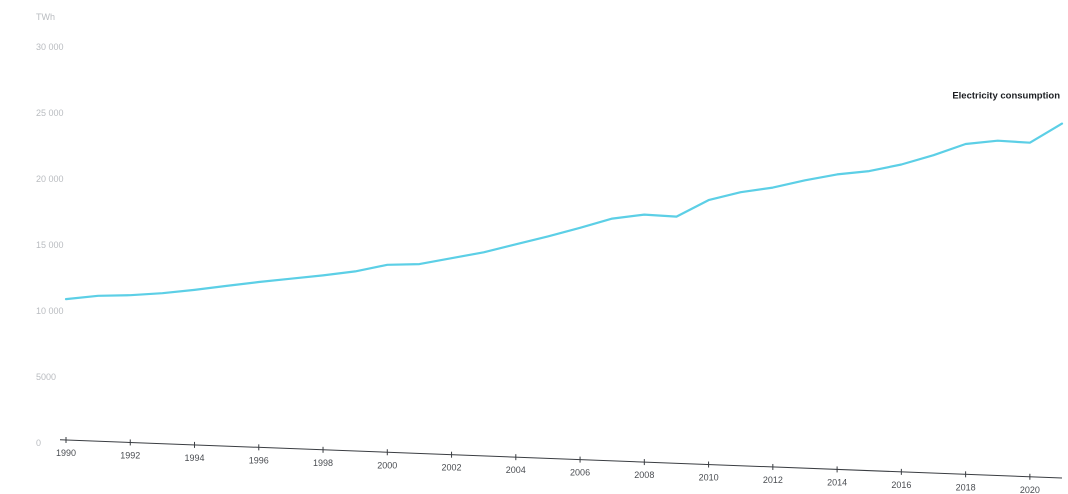  What do you see at coordinates (561, 459) in the screenshot?
I see `x-axis-line` at bounding box center [561, 459].